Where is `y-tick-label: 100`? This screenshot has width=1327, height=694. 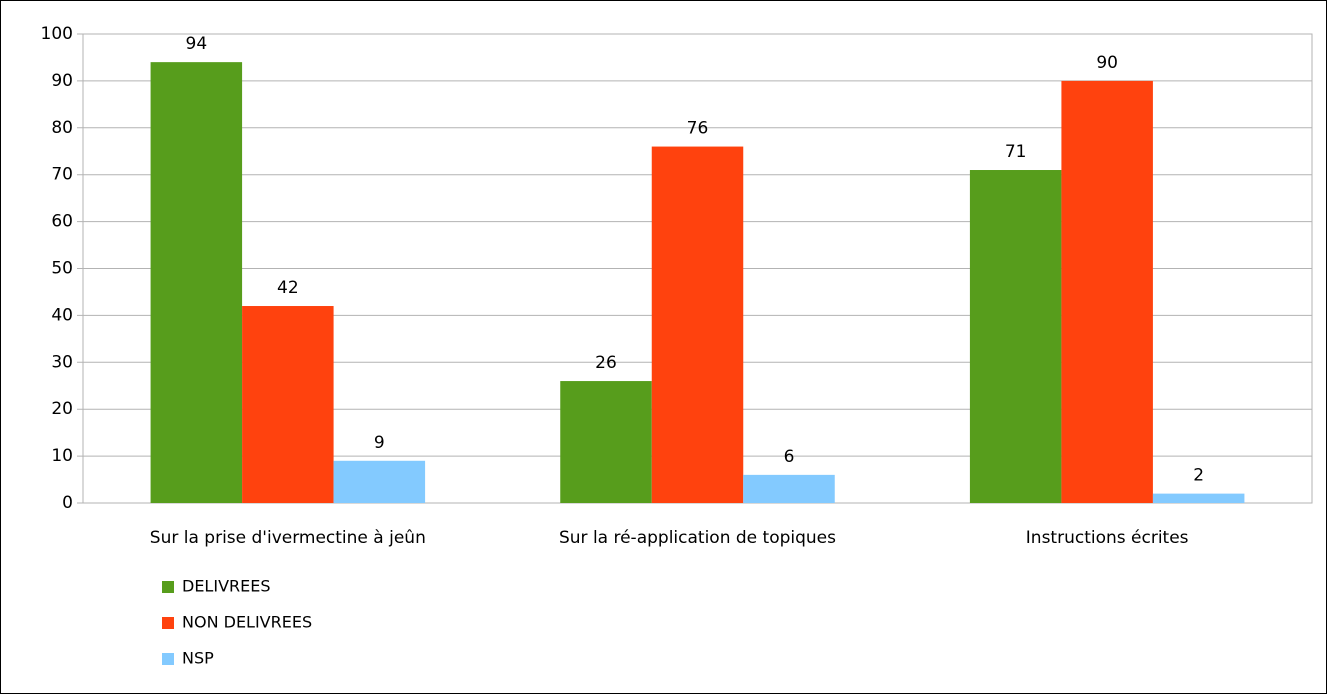
y-tick-label: 100 is located at coordinates (57, 34).